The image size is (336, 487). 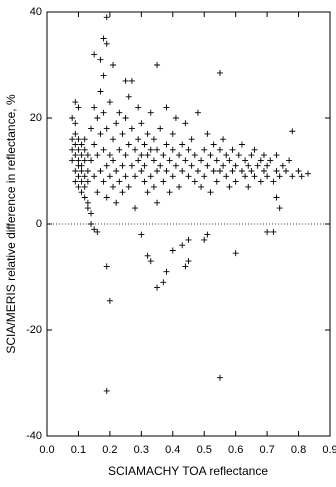 What do you see at coordinates (109, 450) in the screenshot?
I see `x-tick-label: 0.2` at bounding box center [109, 450].